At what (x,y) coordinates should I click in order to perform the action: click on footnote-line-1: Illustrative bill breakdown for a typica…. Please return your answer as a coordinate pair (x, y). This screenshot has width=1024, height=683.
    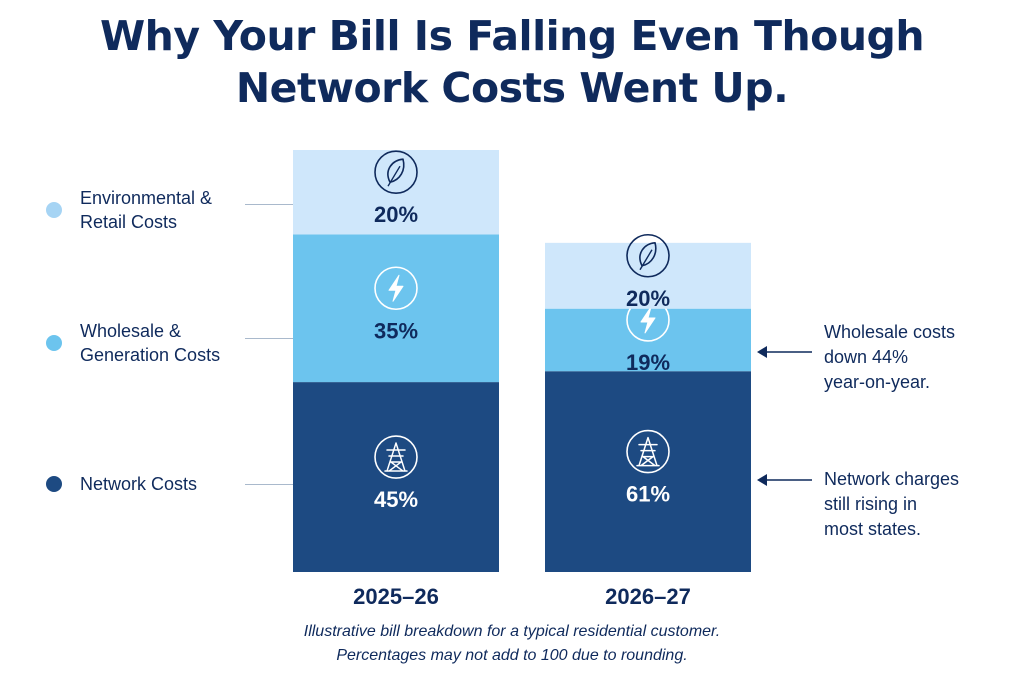
    Looking at the image, I should click on (512, 631).